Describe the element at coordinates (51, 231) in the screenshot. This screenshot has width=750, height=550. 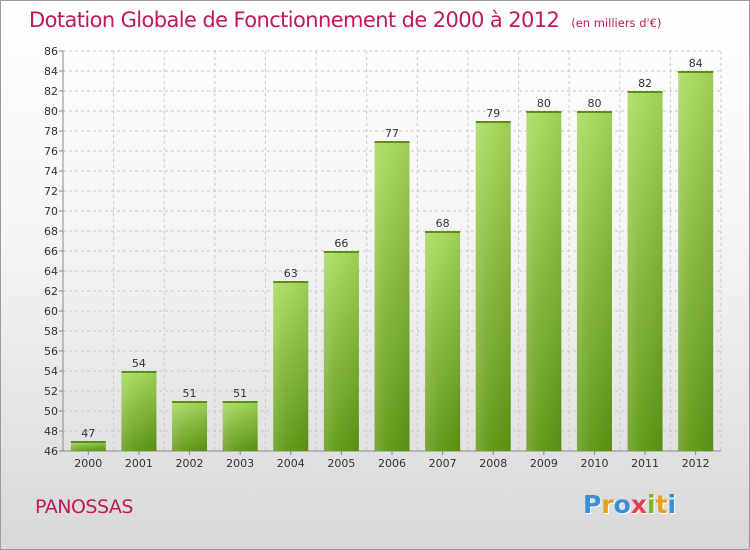
I see `y-tick-label: 68` at that location.